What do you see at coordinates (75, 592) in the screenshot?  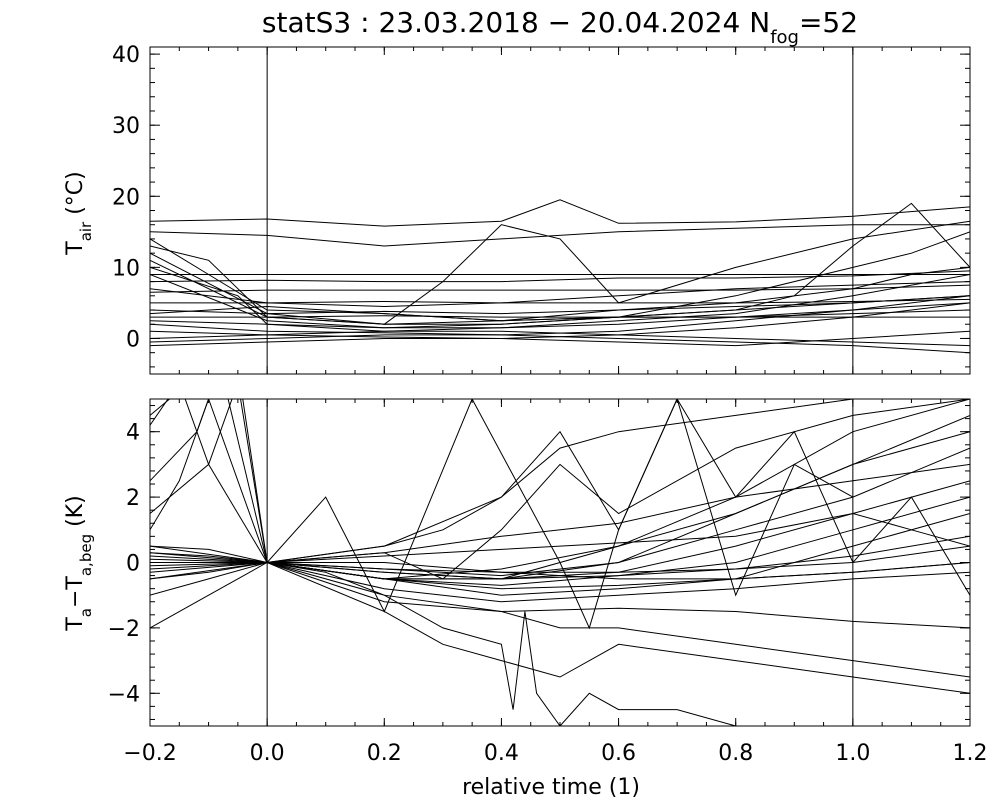 I see `y-axis-label-bottom-mid: −T` at bounding box center [75, 592].